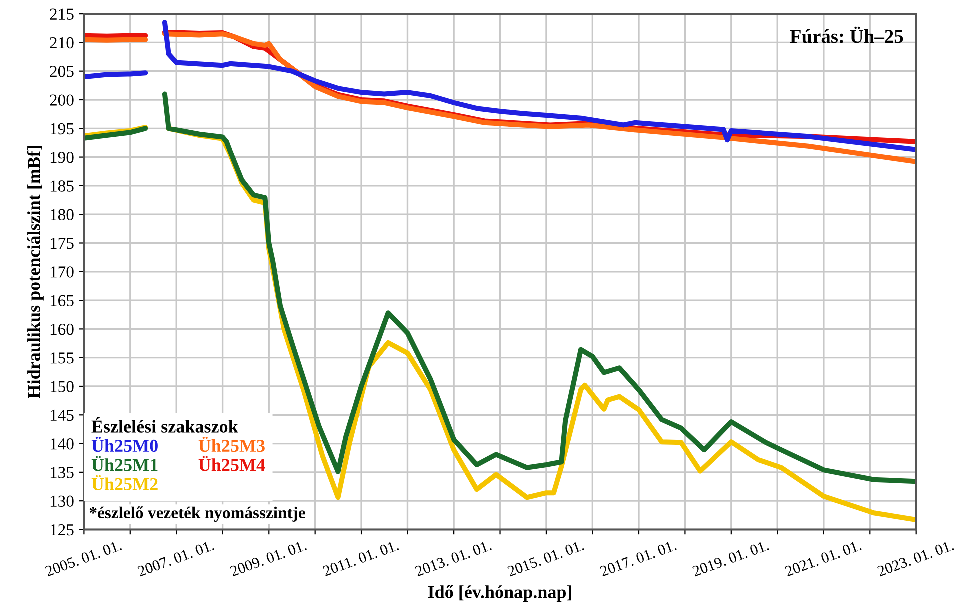 The image size is (979, 611). I want to click on text: Üh25M4, so click(232, 464).